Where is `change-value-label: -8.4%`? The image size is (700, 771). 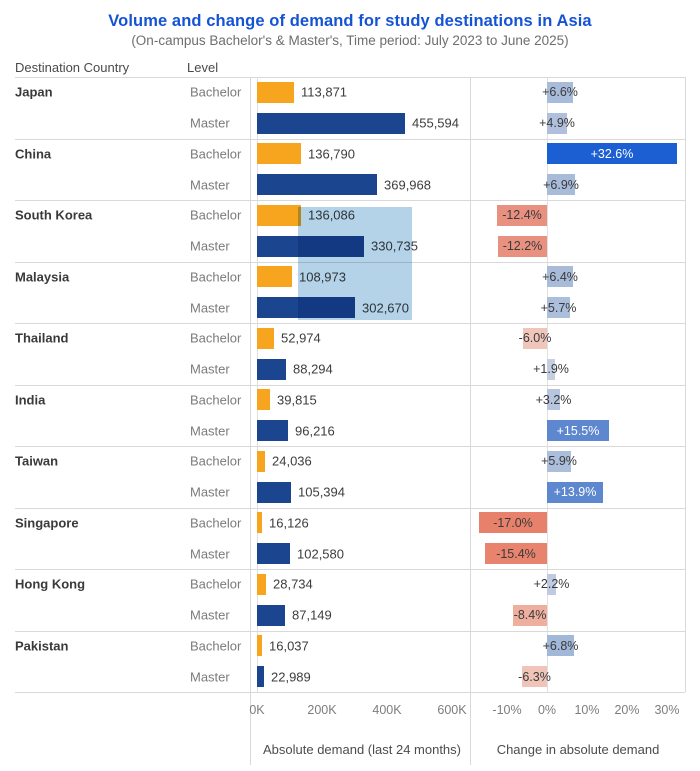
change-value-label: -8.4% is located at coordinates (530, 615).